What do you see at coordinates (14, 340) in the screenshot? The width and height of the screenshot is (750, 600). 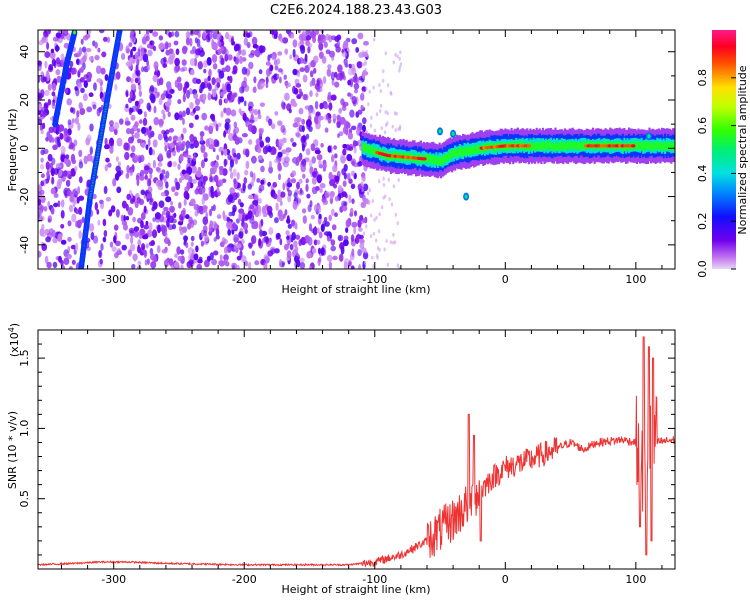 I see `snr-scale-label: (x104)` at bounding box center [14, 340].